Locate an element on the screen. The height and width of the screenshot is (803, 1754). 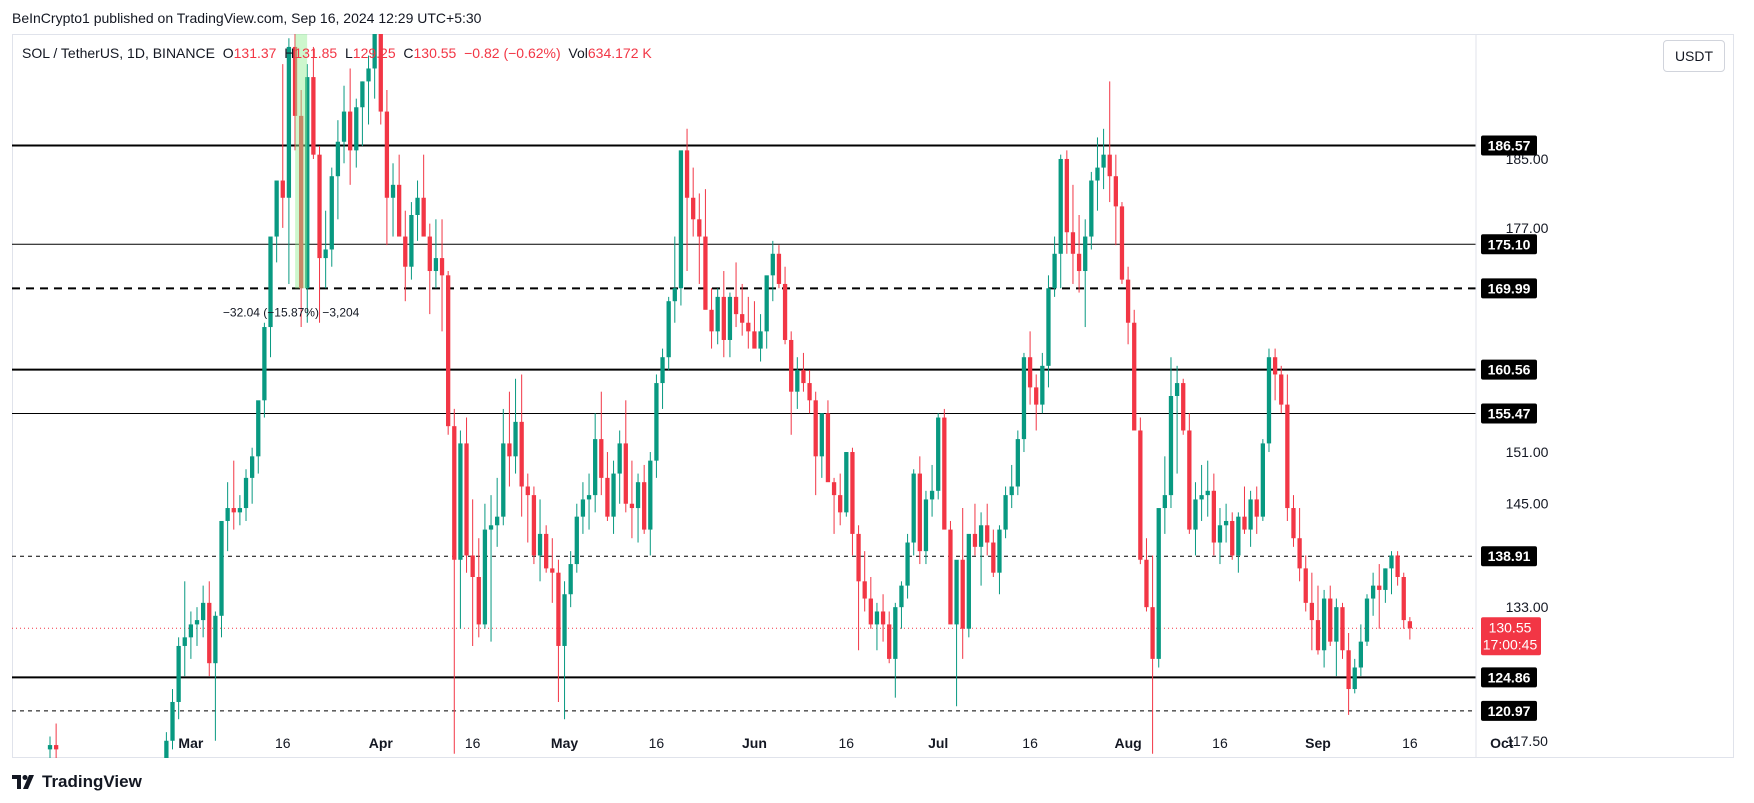
close-label: C is located at coordinates (408, 53).